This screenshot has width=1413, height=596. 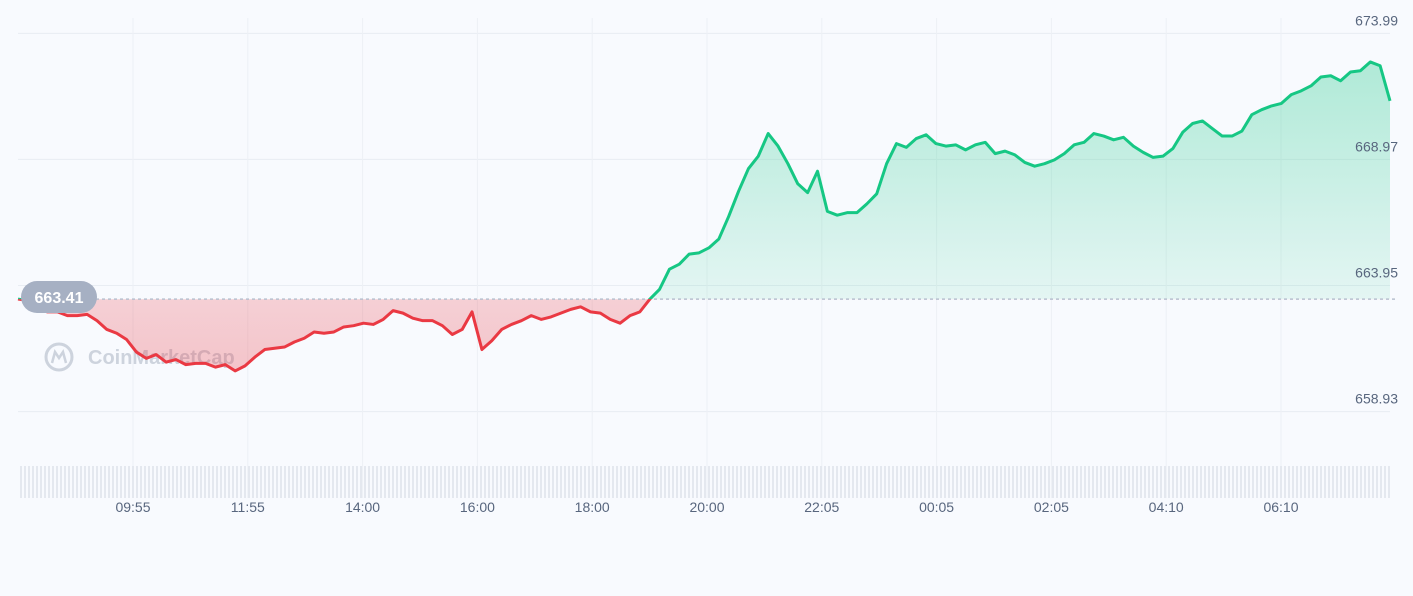 What do you see at coordinates (477, 507) in the screenshot?
I see `x-tick-label: 16:00` at bounding box center [477, 507].